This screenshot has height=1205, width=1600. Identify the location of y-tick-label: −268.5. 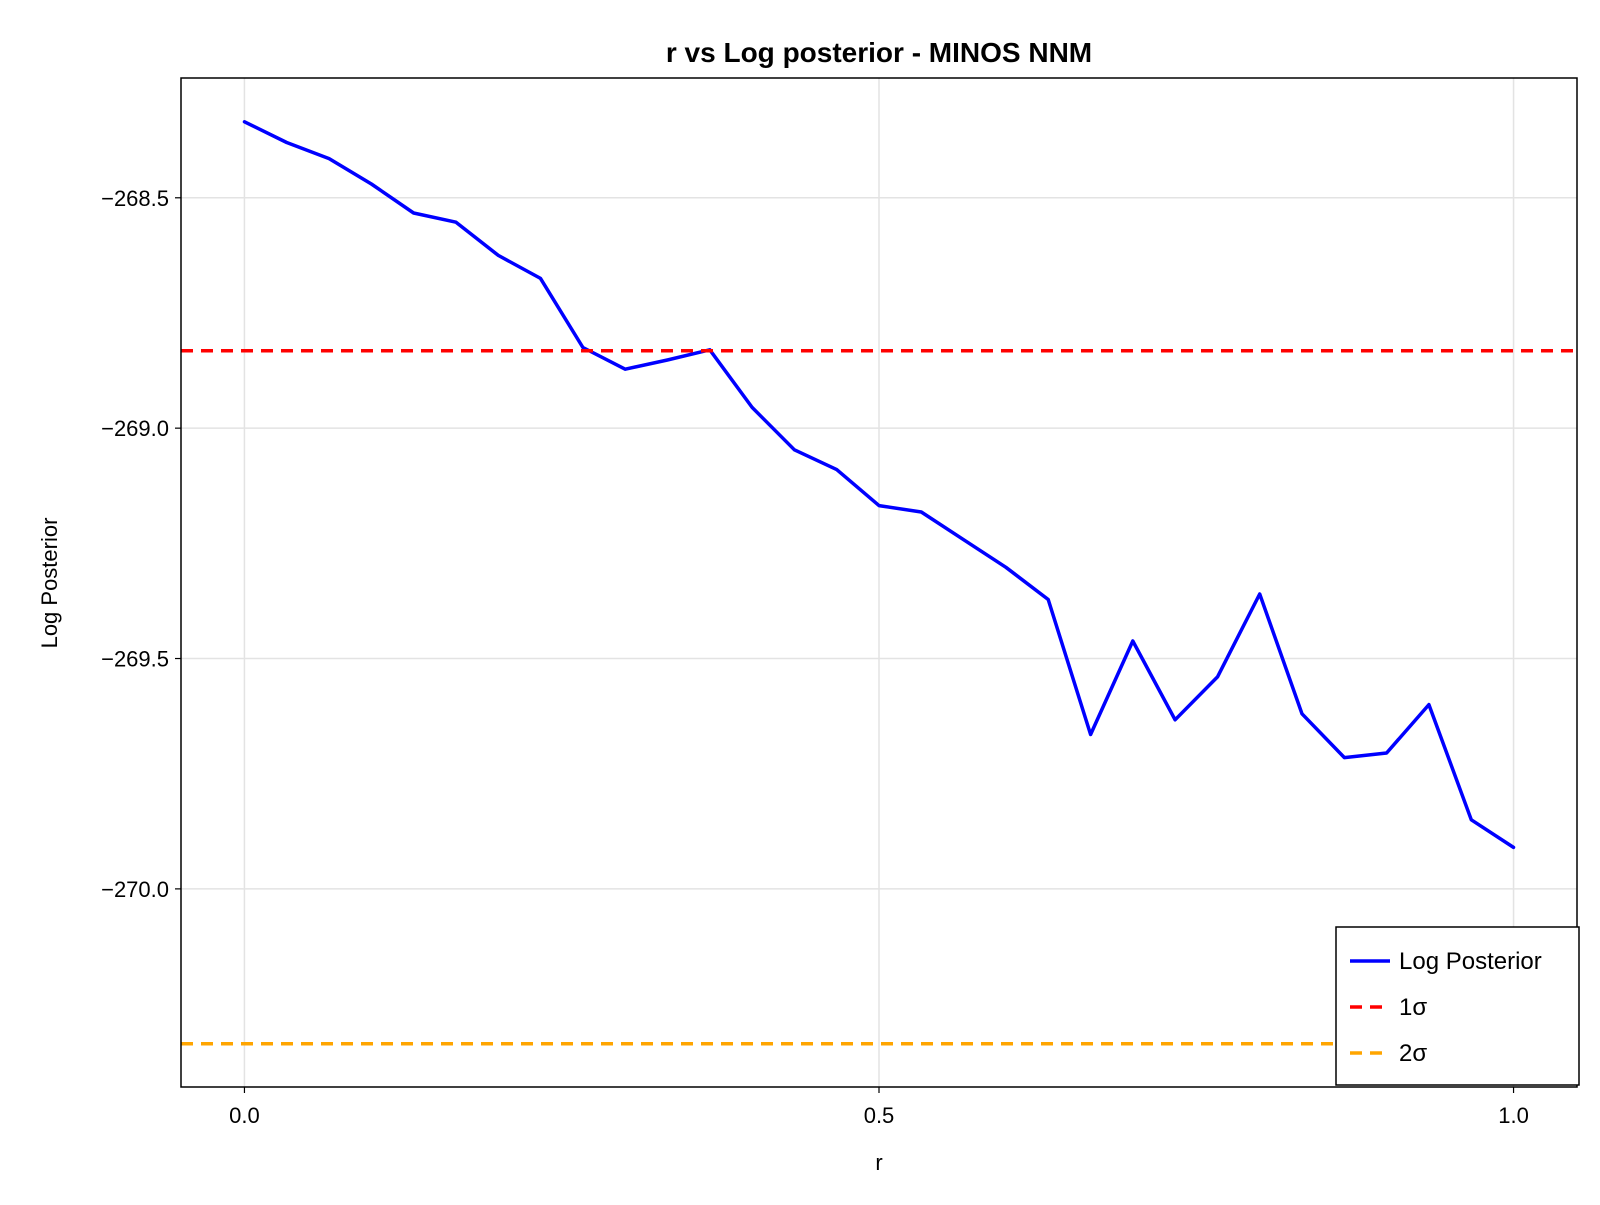
(135, 198).